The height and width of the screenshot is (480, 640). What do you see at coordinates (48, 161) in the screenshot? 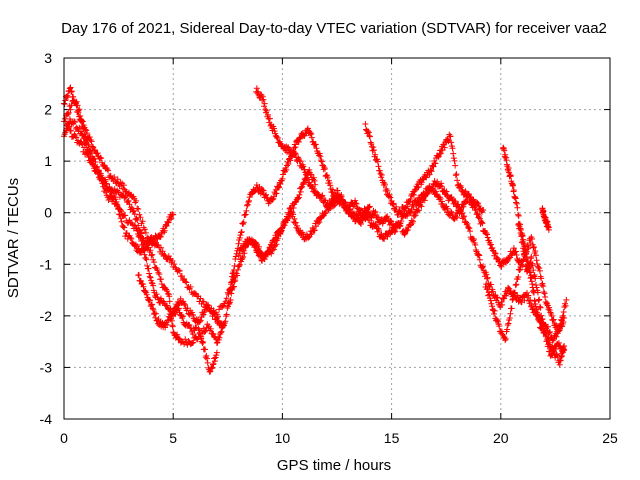
I see `y-tick-label: 1` at bounding box center [48, 161].